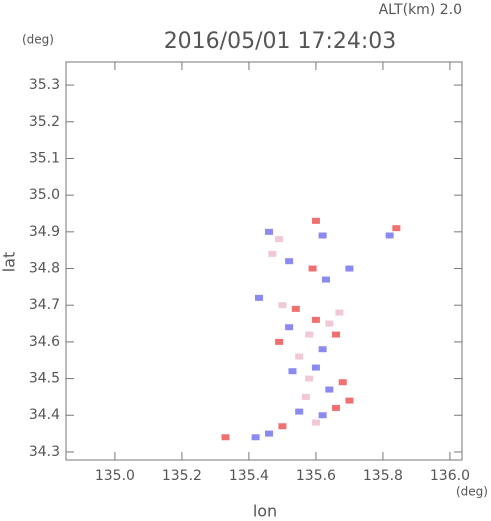 The width and height of the screenshot is (491, 521). I want to click on y-axis-label: lat, so click(9, 262).